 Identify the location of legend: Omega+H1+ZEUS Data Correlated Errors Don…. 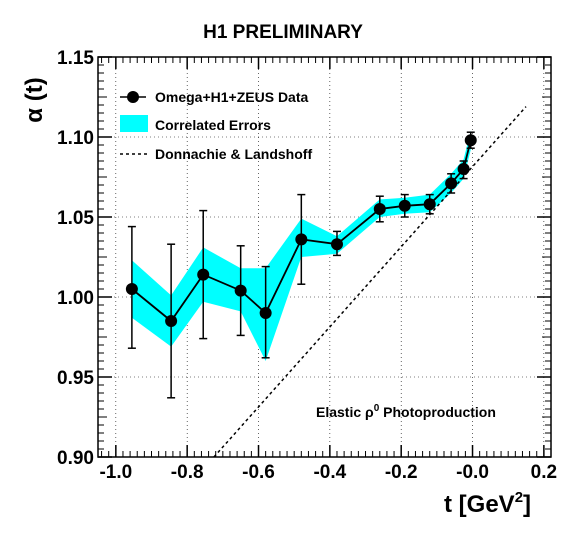
(216, 125).